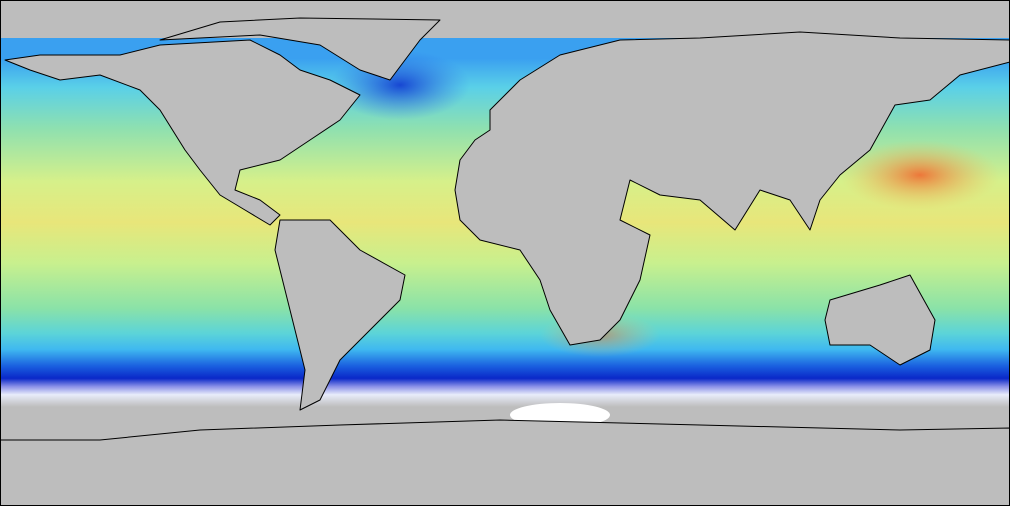 This screenshot has width=1010, height=506. What do you see at coordinates (340, 315) in the screenshot?
I see `south-america` at bounding box center [340, 315].